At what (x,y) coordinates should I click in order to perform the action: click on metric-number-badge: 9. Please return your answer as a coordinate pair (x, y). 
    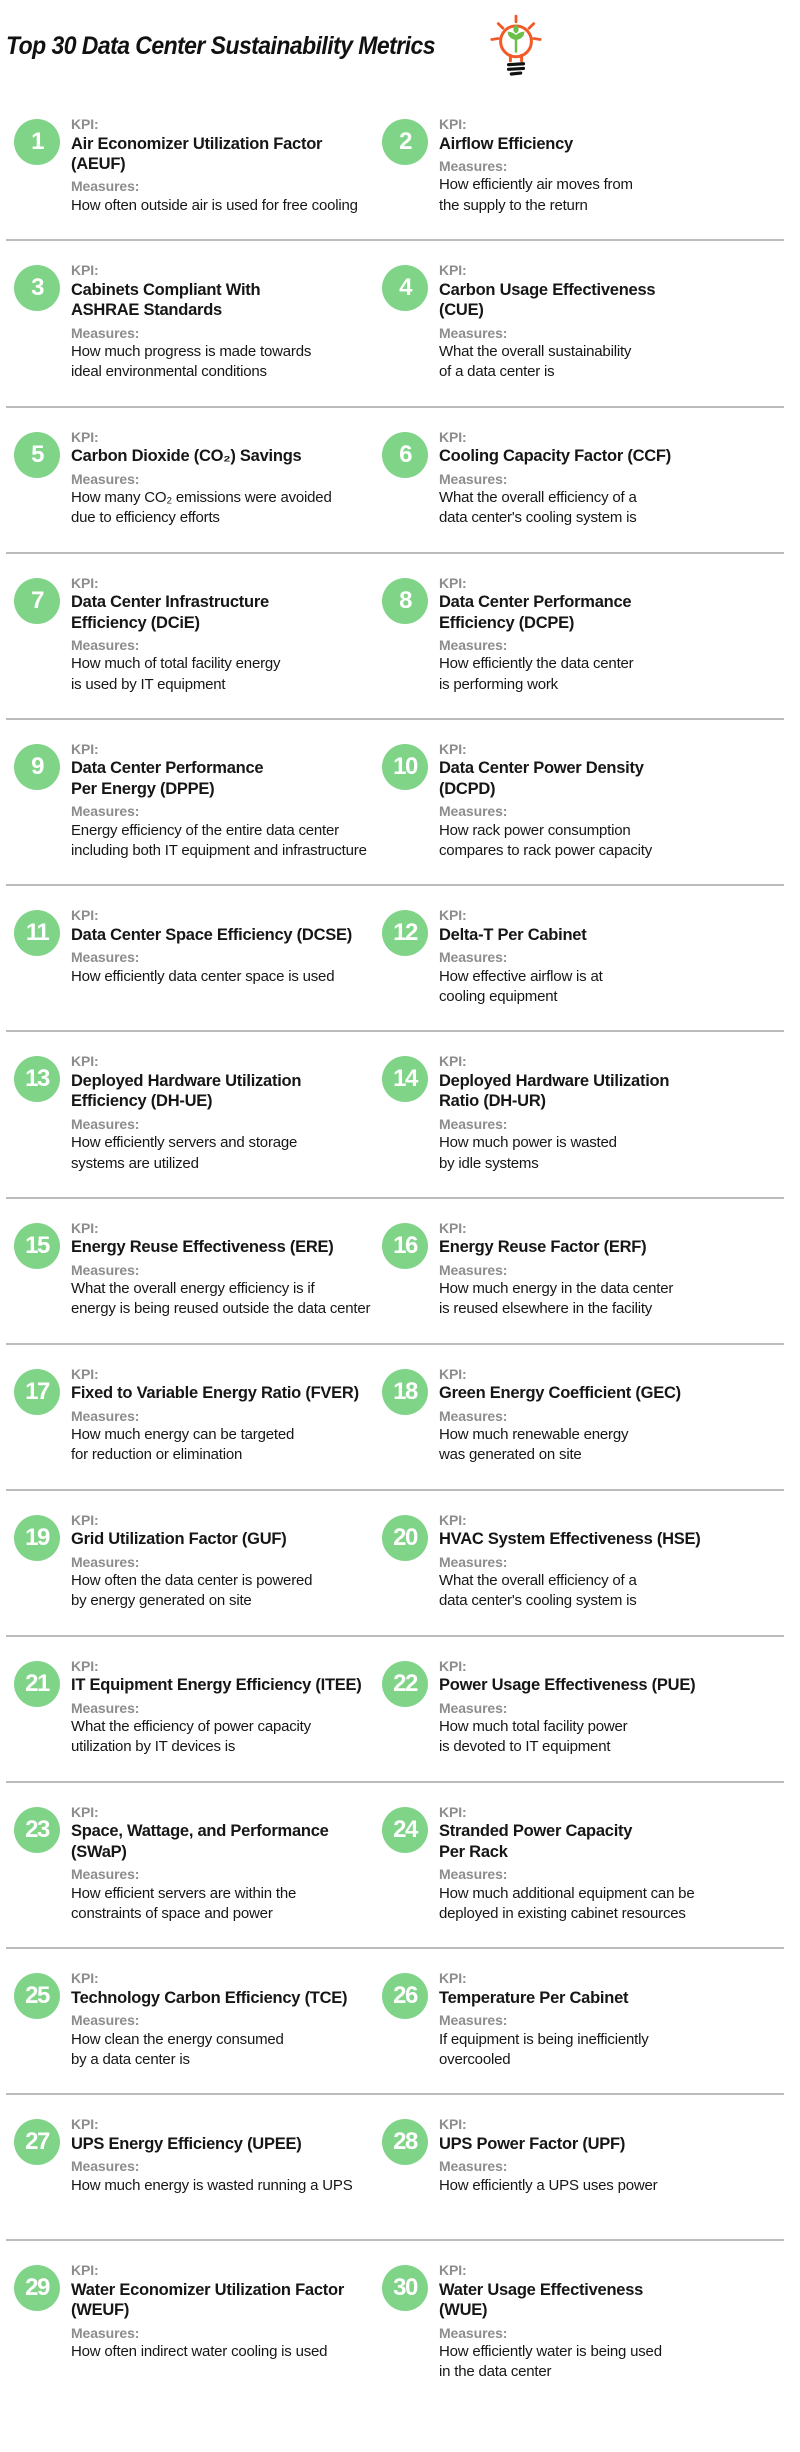
    Looking at the image, I should click on (37, 766).